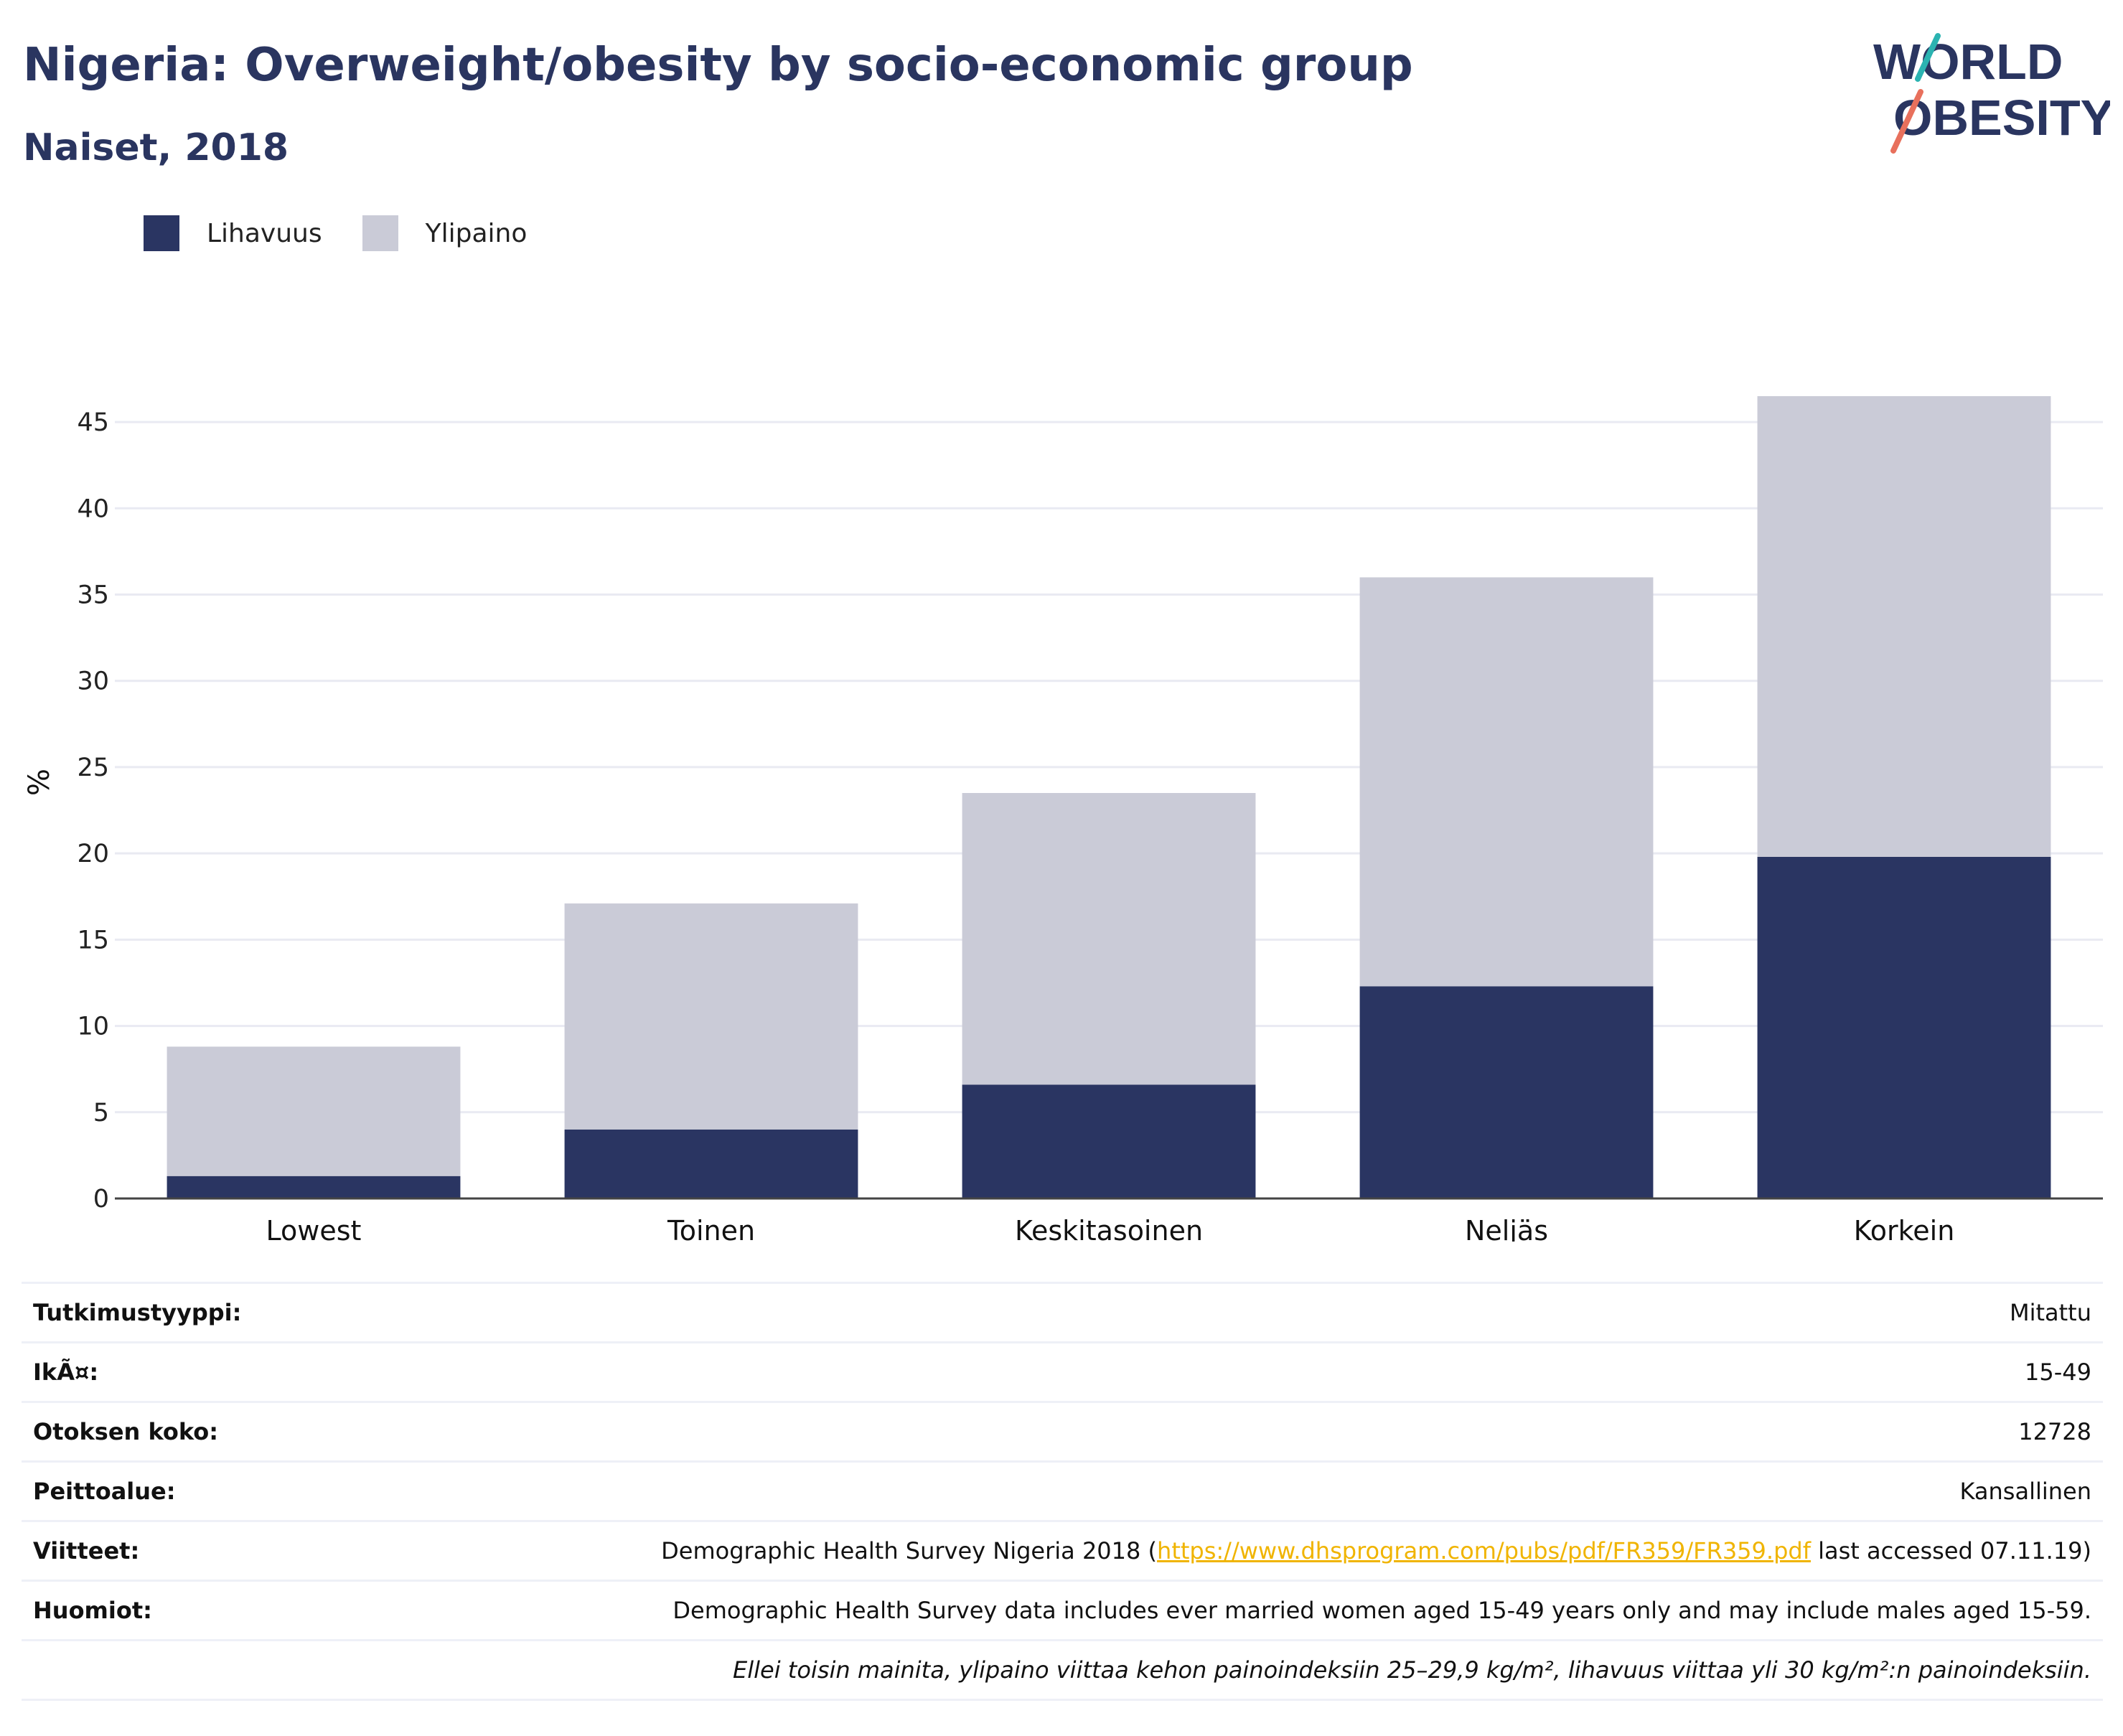 The image size is (2123, 1736). What do you see at coordinates (92, 1610) in the screenshot?
I see `info-label: Huomiot:` at bounding box center [92, 1610].